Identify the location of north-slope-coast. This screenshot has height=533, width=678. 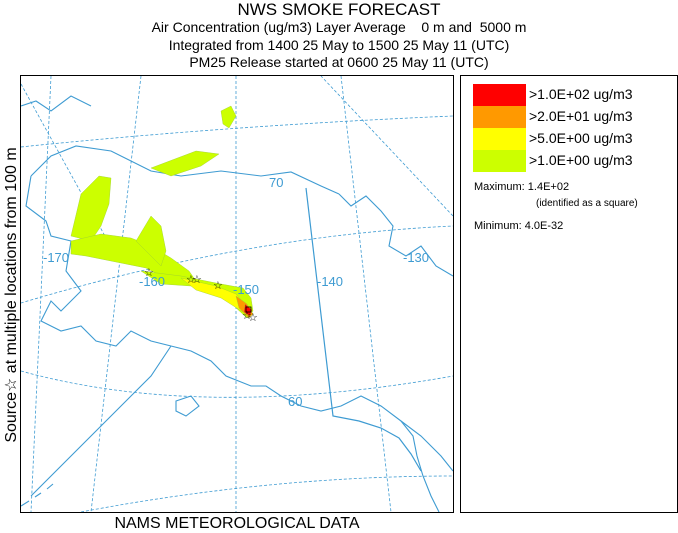
(185, 170).